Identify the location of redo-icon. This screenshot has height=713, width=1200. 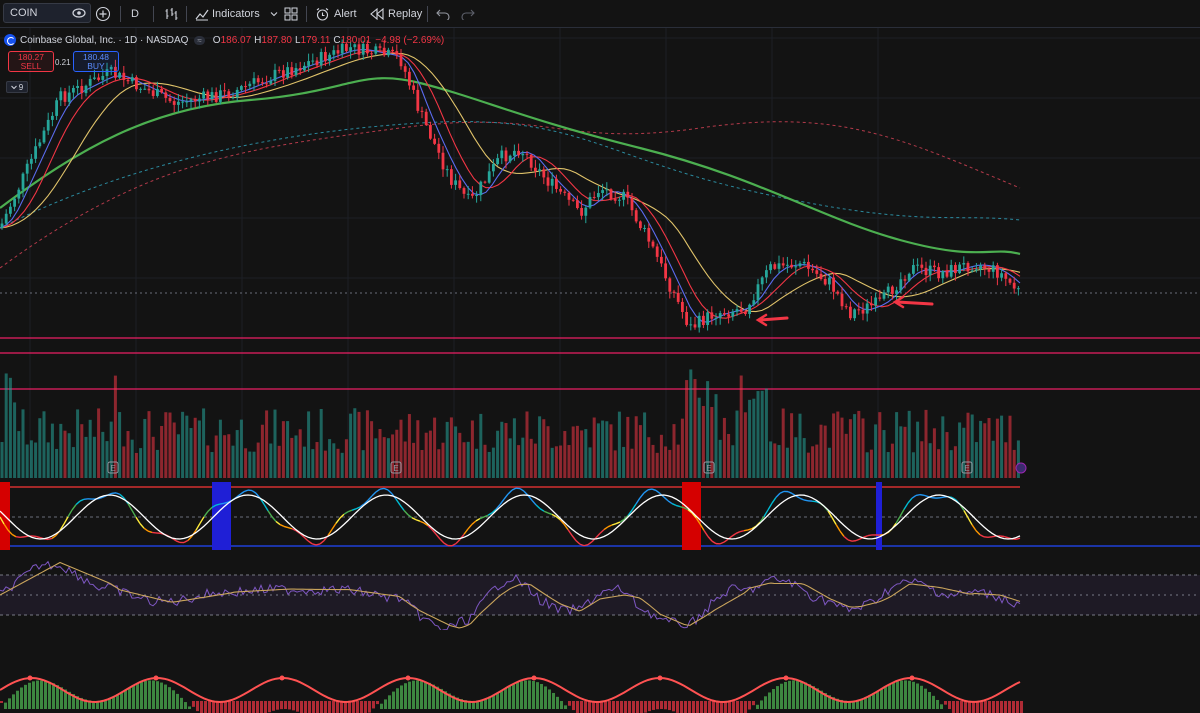
(468, 14).